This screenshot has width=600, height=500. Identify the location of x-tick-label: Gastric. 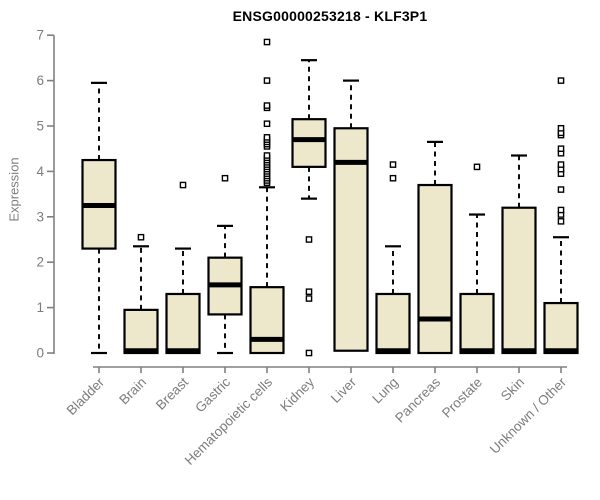
(212, 394).